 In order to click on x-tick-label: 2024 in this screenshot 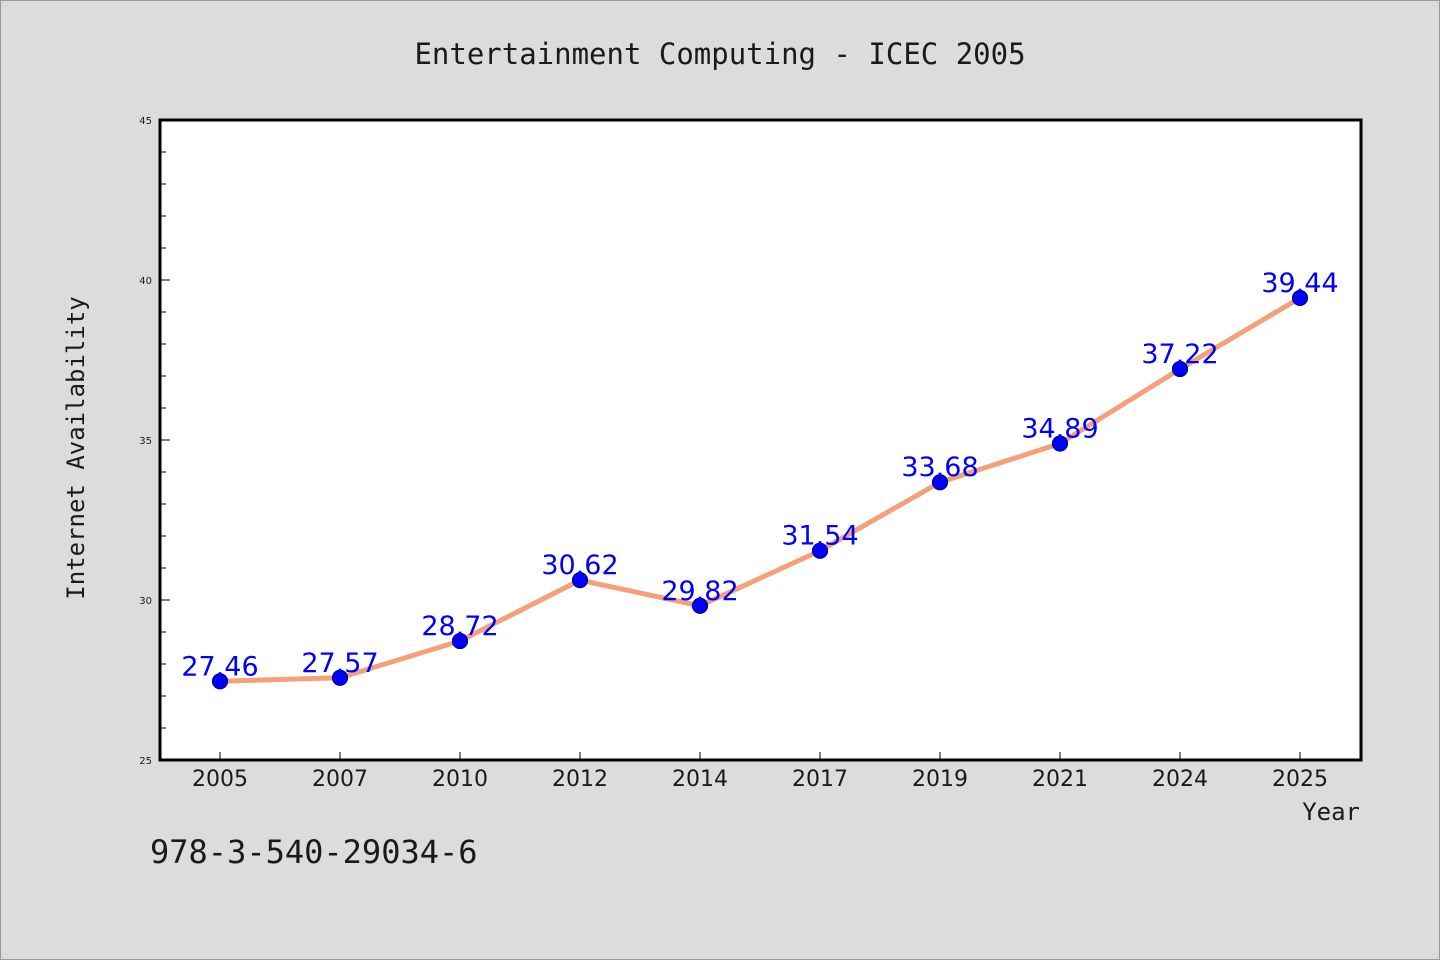, I will do `click(1180, 779)`.